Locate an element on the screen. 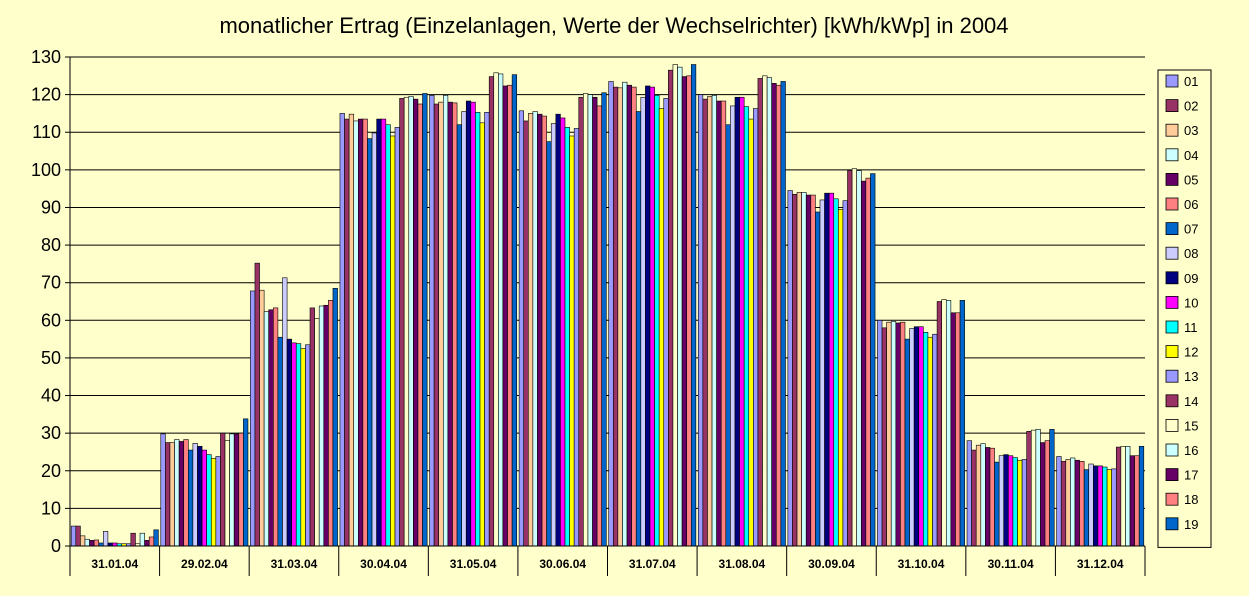  y-tick-label: 50 is located at coordinates (51, 358).